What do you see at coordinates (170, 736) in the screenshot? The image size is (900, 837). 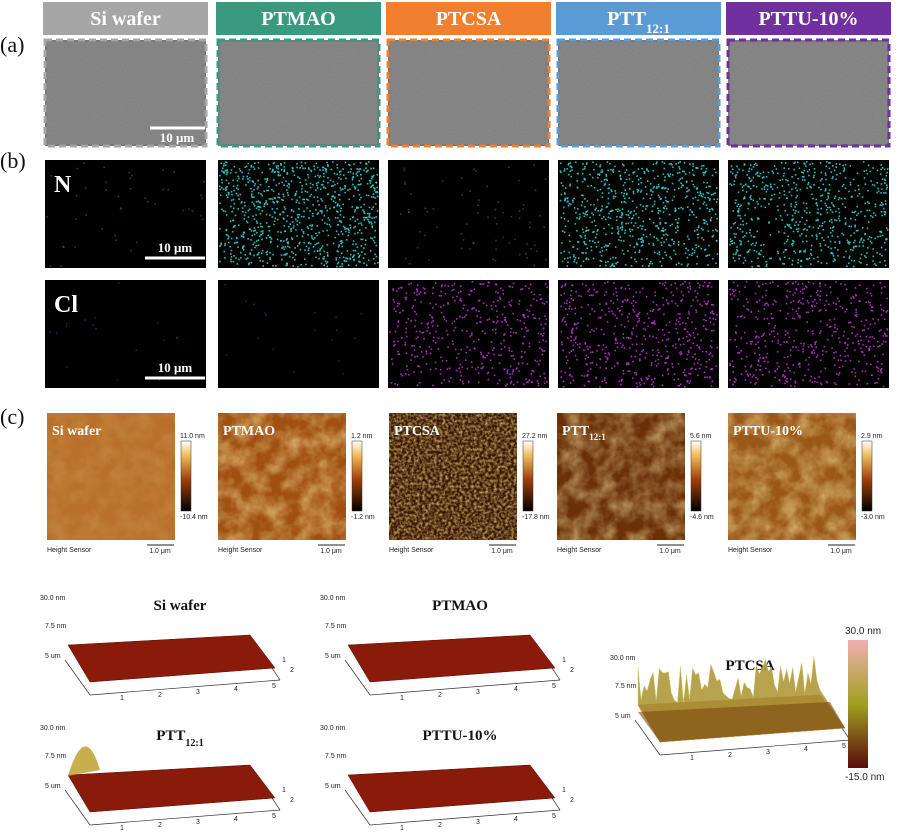 I see `sample-name: PTT` at bounding box center [170, 736].